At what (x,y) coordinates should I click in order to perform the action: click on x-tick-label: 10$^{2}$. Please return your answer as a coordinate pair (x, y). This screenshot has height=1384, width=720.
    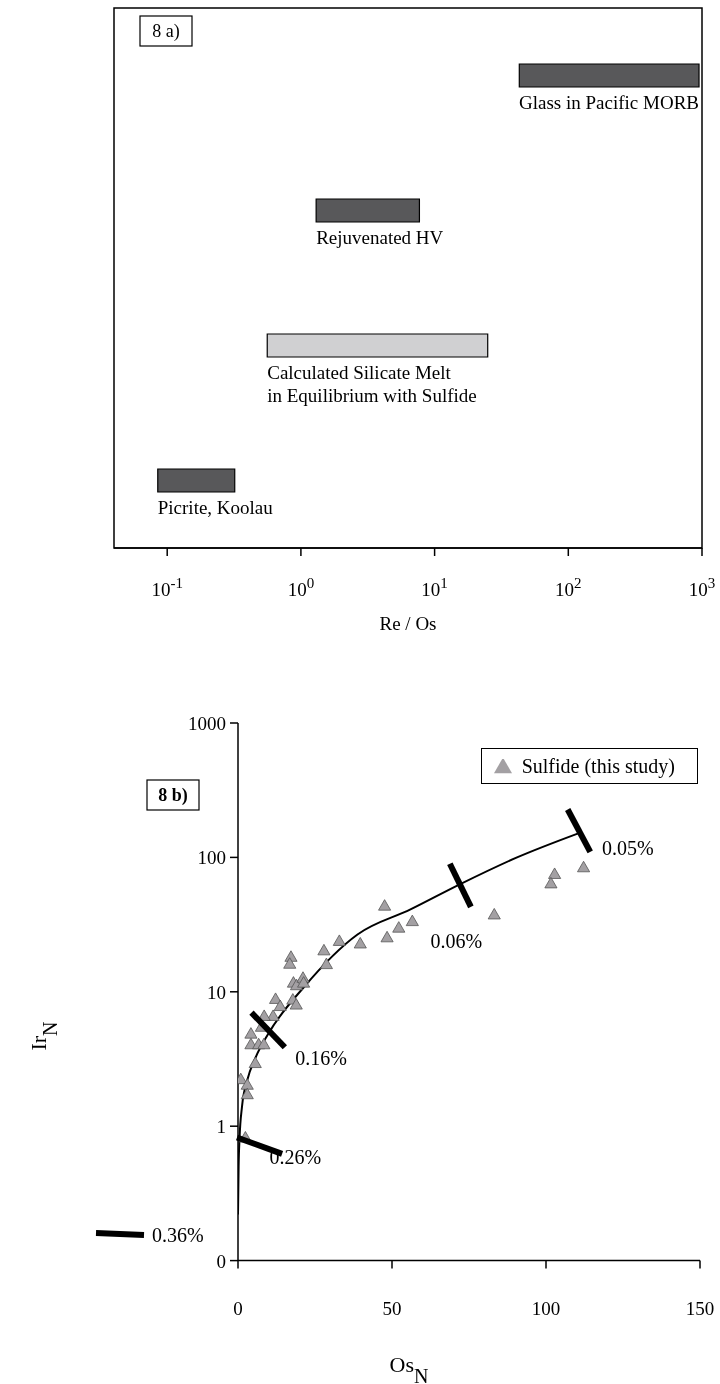
    Looking at the image, I should click on (568, 587).